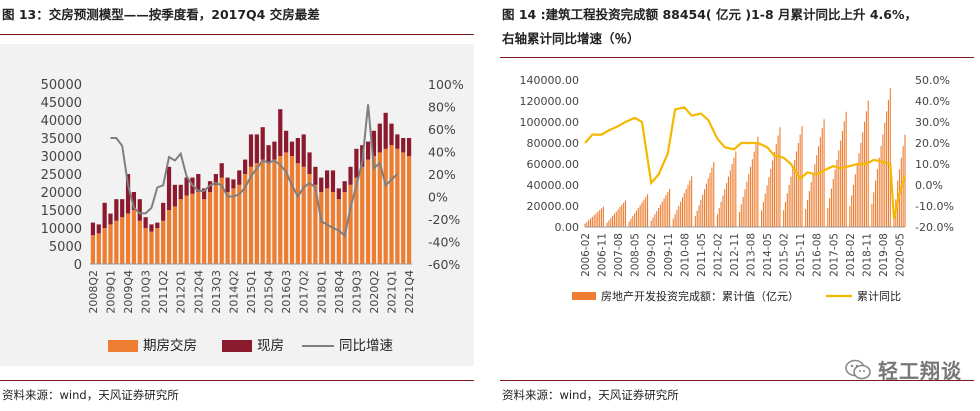 Image resolution: width=980 pixels, height=411 pixels. Describe the element at coordinates (237, 34) in the screenshot. I see `left-top-rule` at that location.